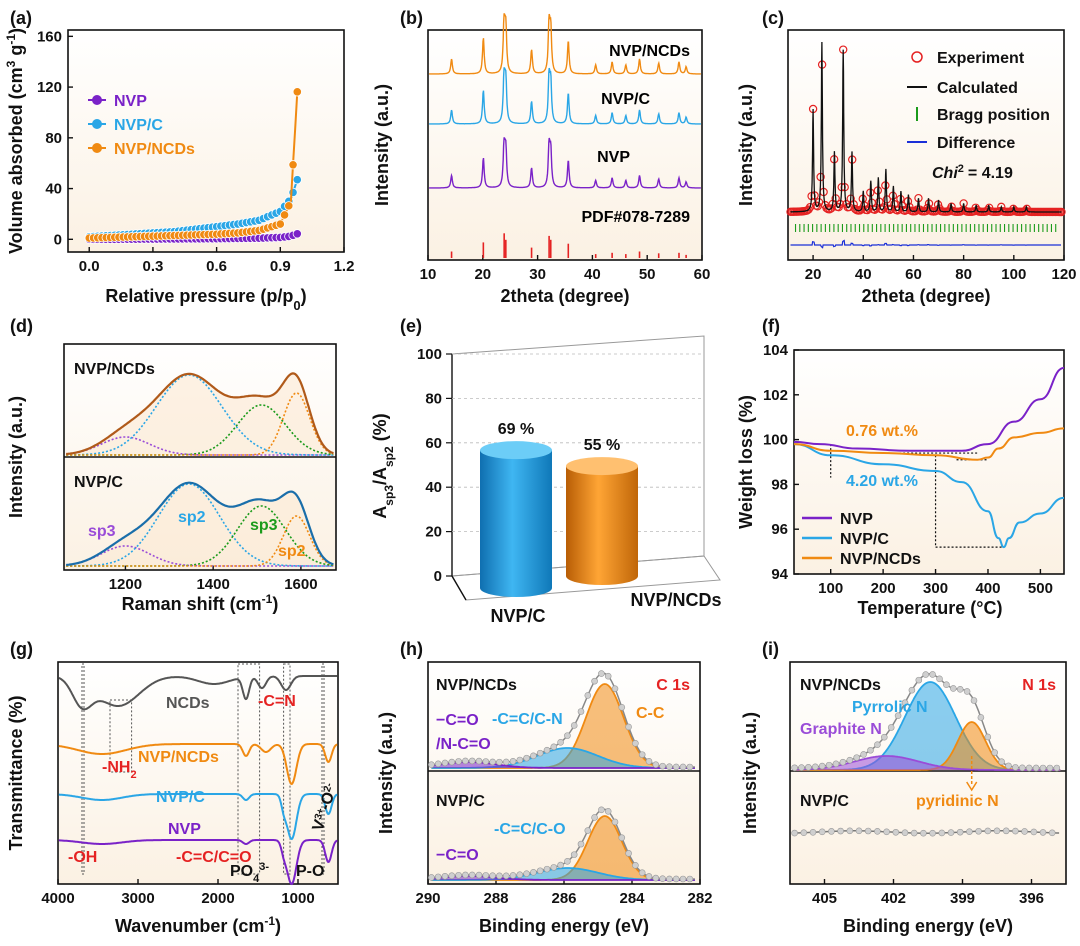  I want to click on panel-a-ytick-label: 0, so click(58, 239).